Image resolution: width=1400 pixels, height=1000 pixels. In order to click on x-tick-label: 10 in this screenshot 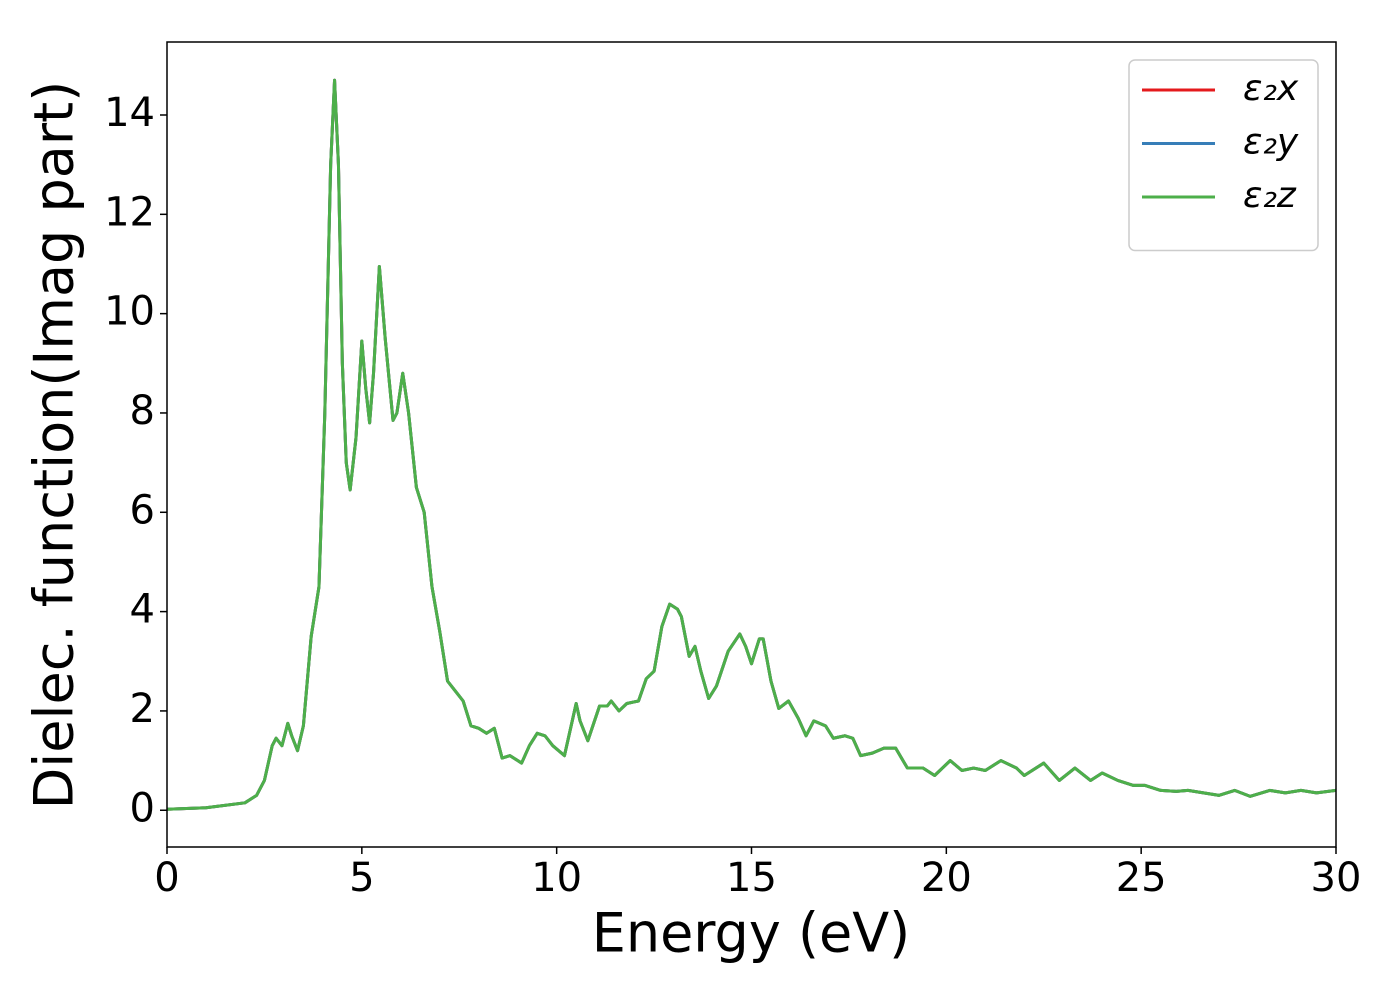, I will do `click(556, 878)`.